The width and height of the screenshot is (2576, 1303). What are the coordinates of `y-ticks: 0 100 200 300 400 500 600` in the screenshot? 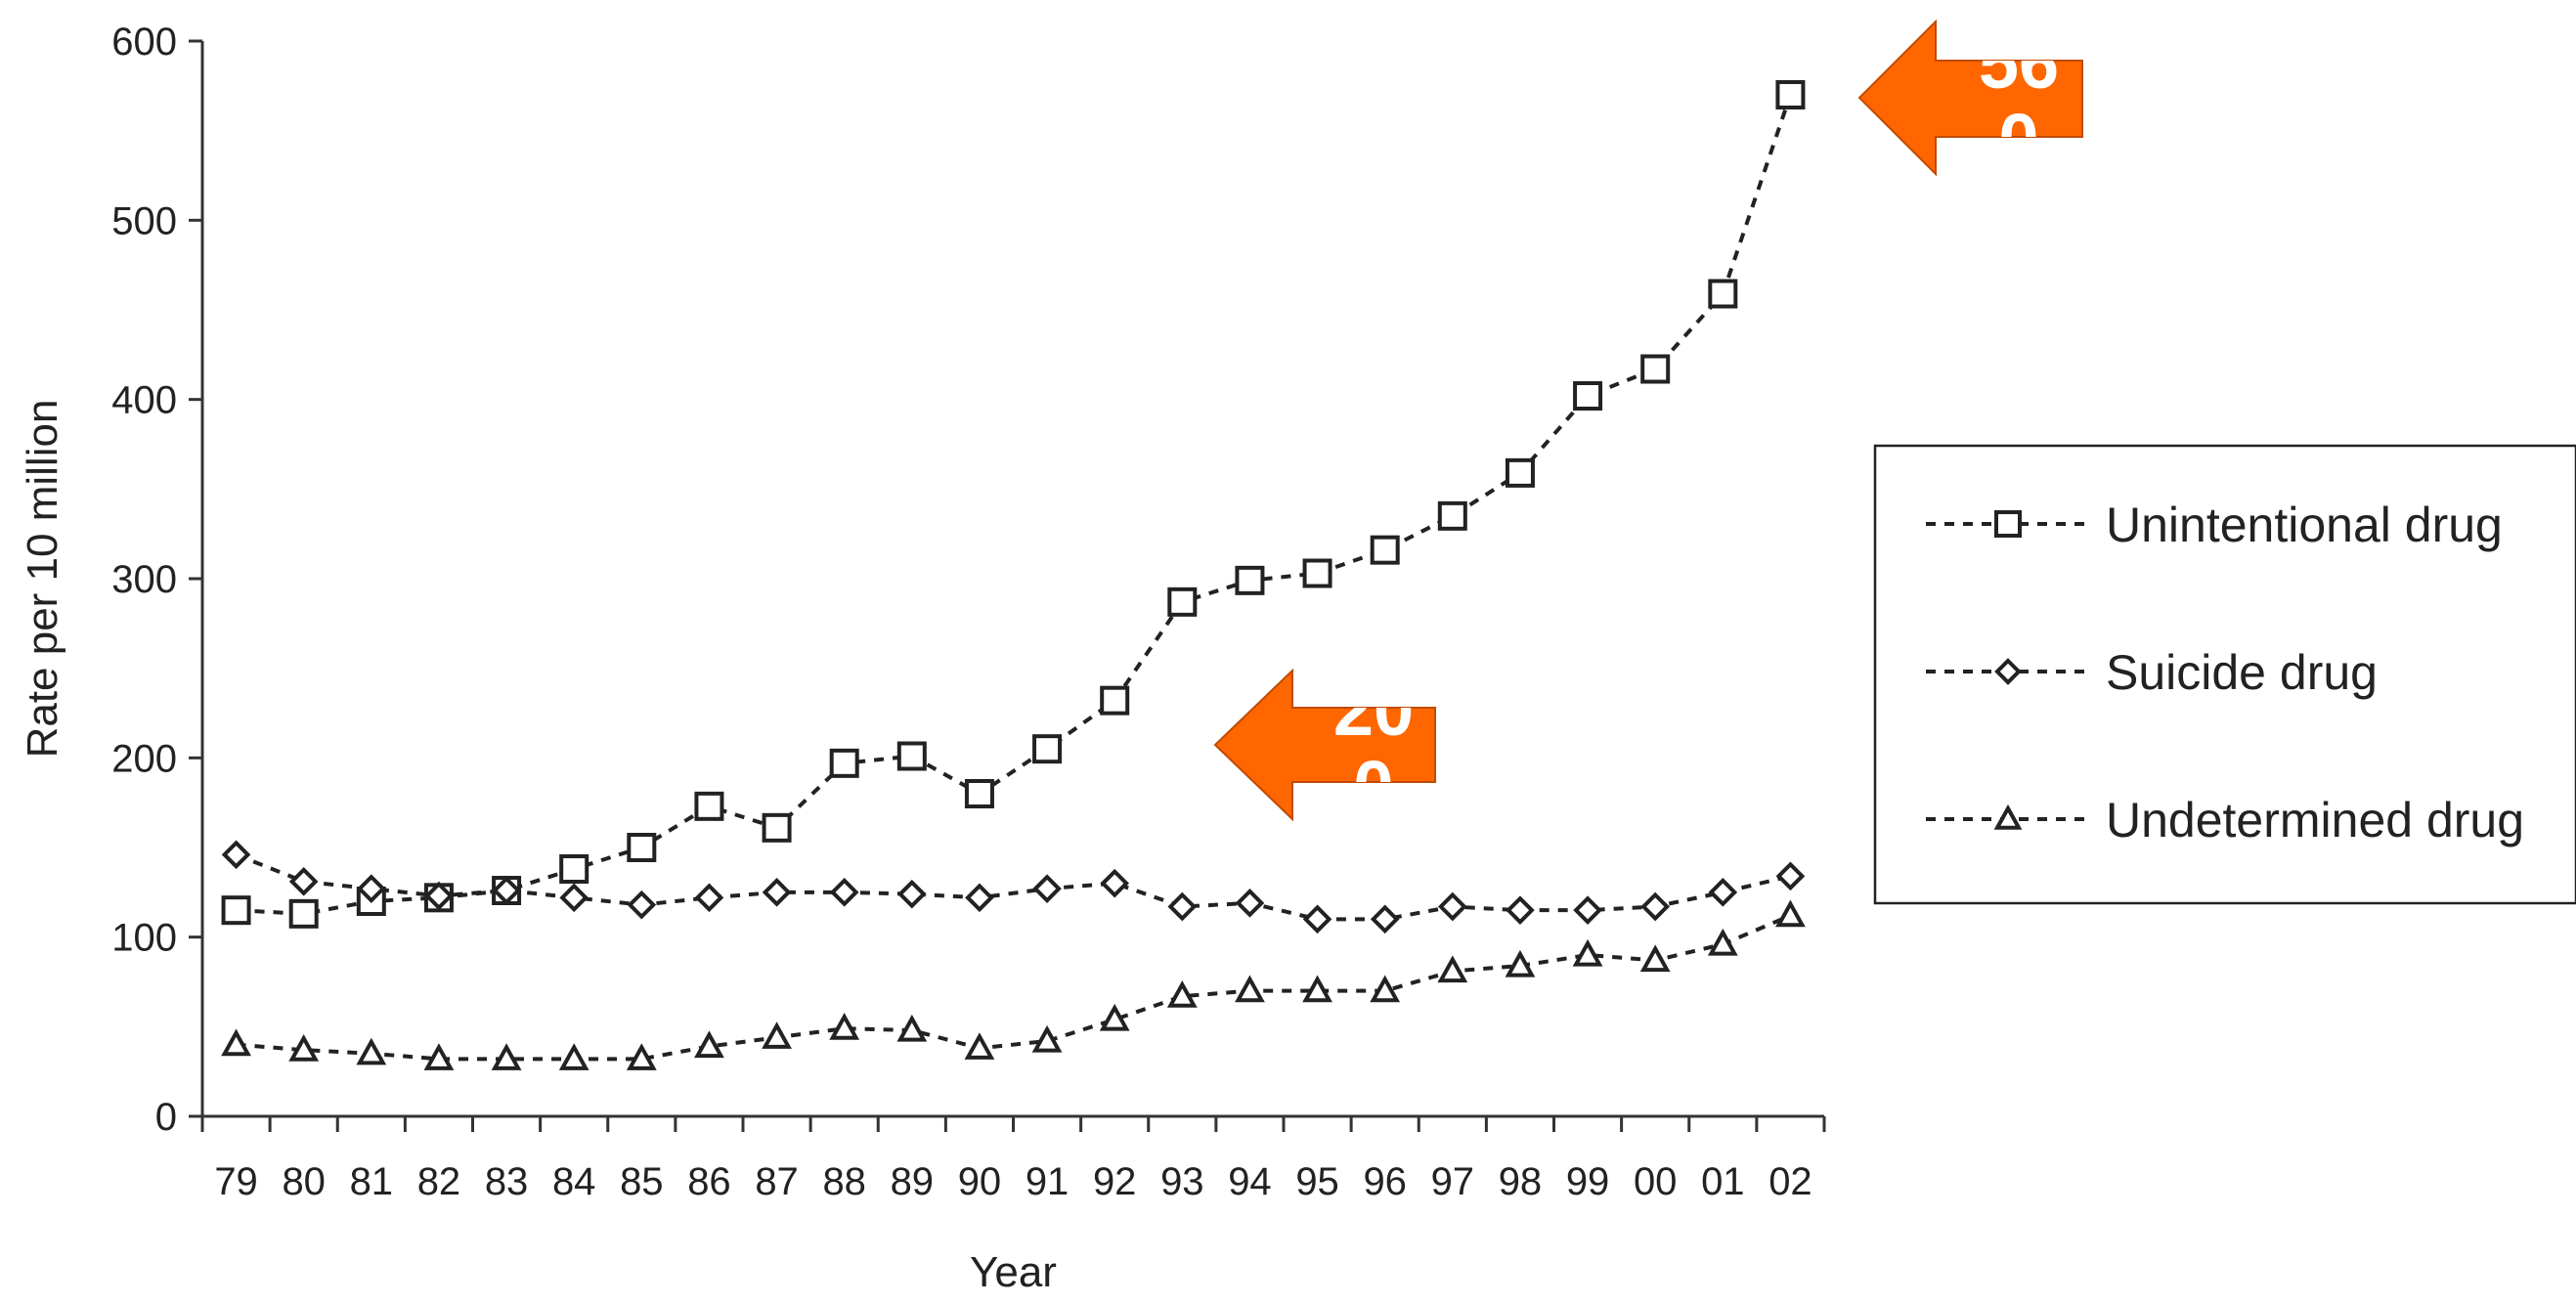 It's located at (156, 580).